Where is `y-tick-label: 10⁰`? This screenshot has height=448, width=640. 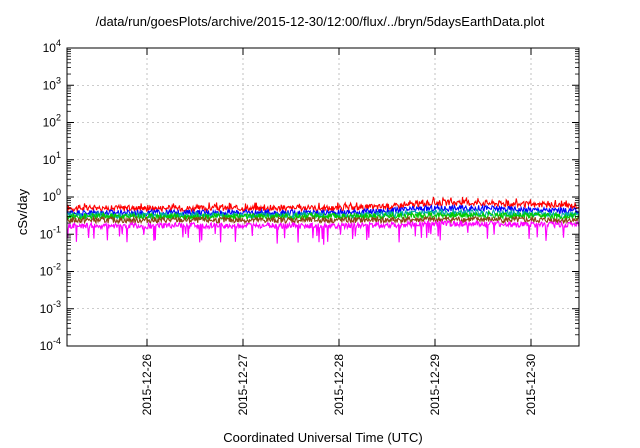
y-tick-label: 10⁰ is located at coordinates (52, 195).